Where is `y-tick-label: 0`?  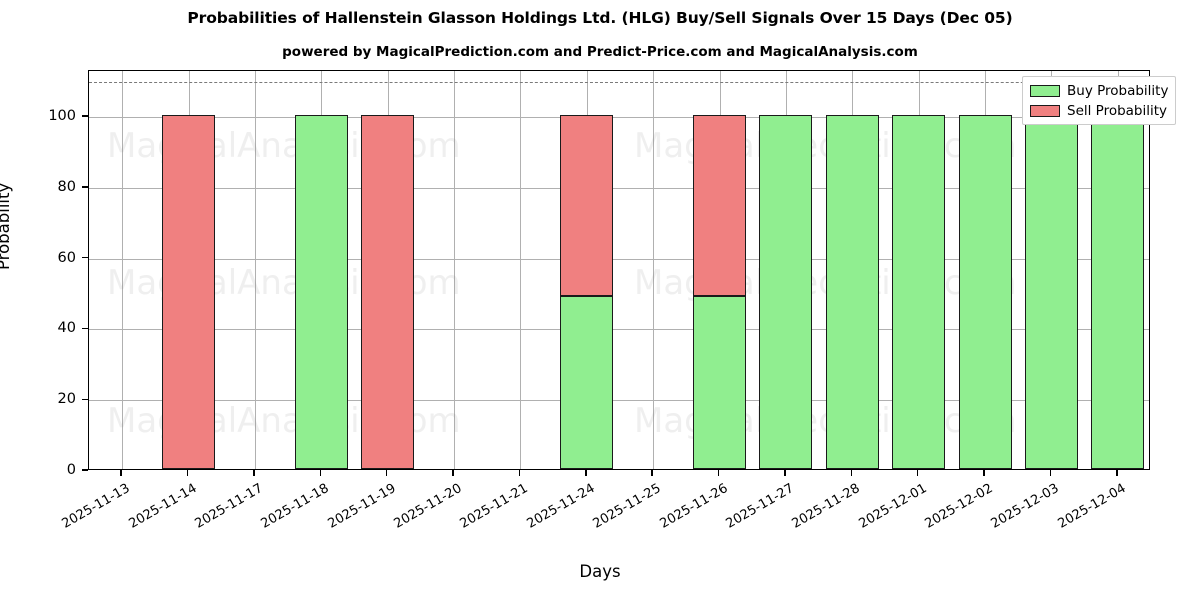 y-tick-label: 0 is located at coordinates (71, 470).